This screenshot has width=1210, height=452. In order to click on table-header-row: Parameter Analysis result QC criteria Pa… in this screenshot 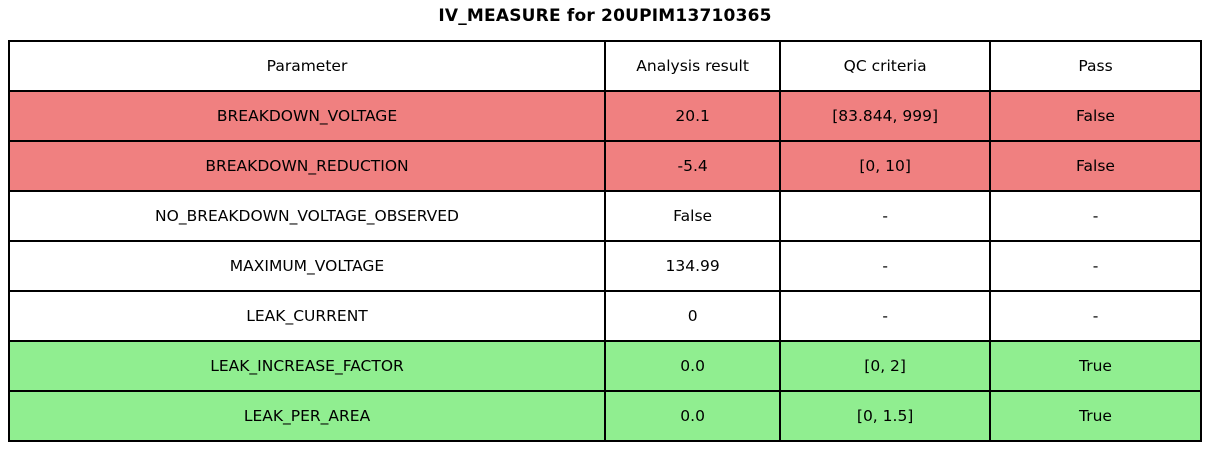, I will do `click(604, 66)`.